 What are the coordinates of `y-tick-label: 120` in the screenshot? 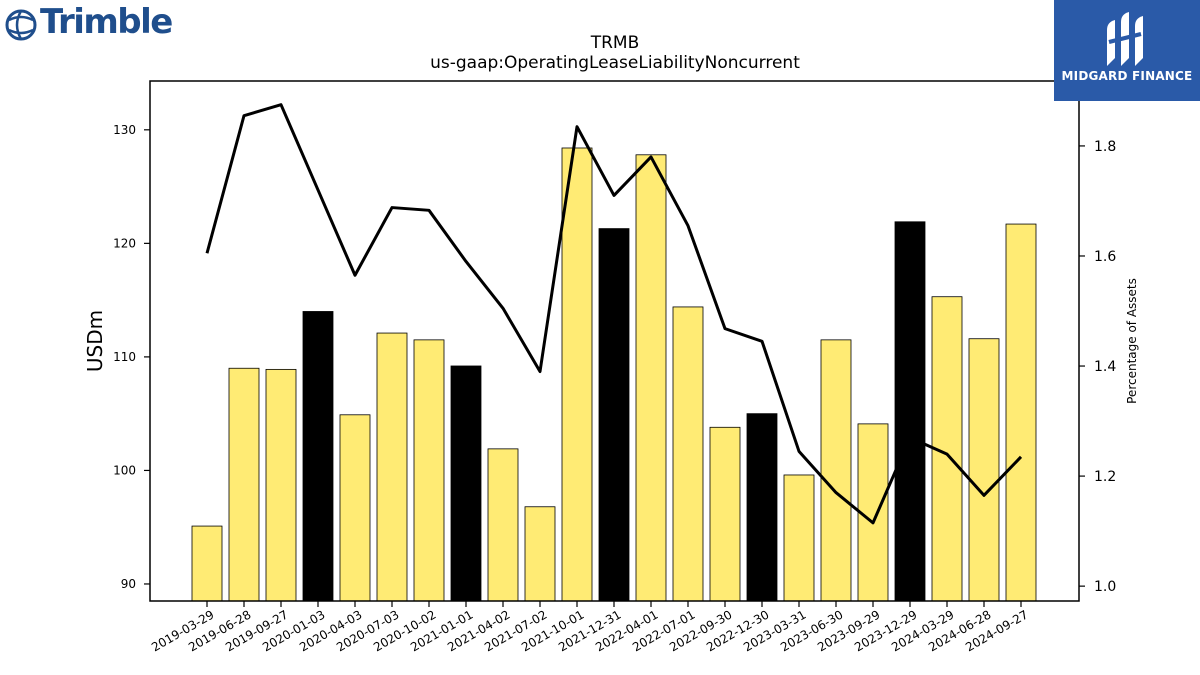 It's located at (124, 243).